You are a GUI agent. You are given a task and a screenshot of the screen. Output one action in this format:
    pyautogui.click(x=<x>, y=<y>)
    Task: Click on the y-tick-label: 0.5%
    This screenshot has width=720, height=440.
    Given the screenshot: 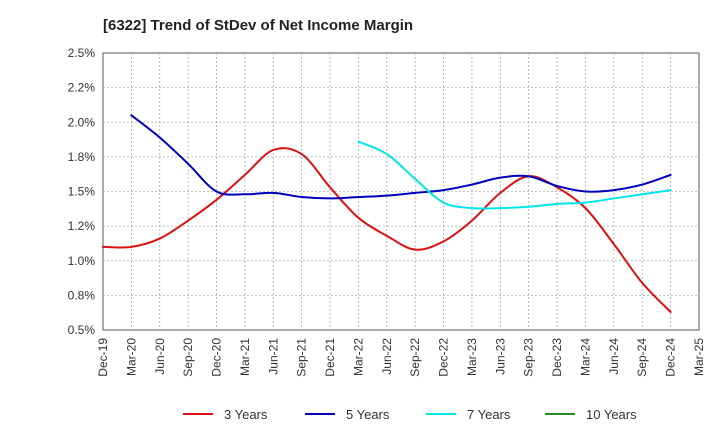 What is the action you would take?
    pyautogui.click(x=82, y=330)
    